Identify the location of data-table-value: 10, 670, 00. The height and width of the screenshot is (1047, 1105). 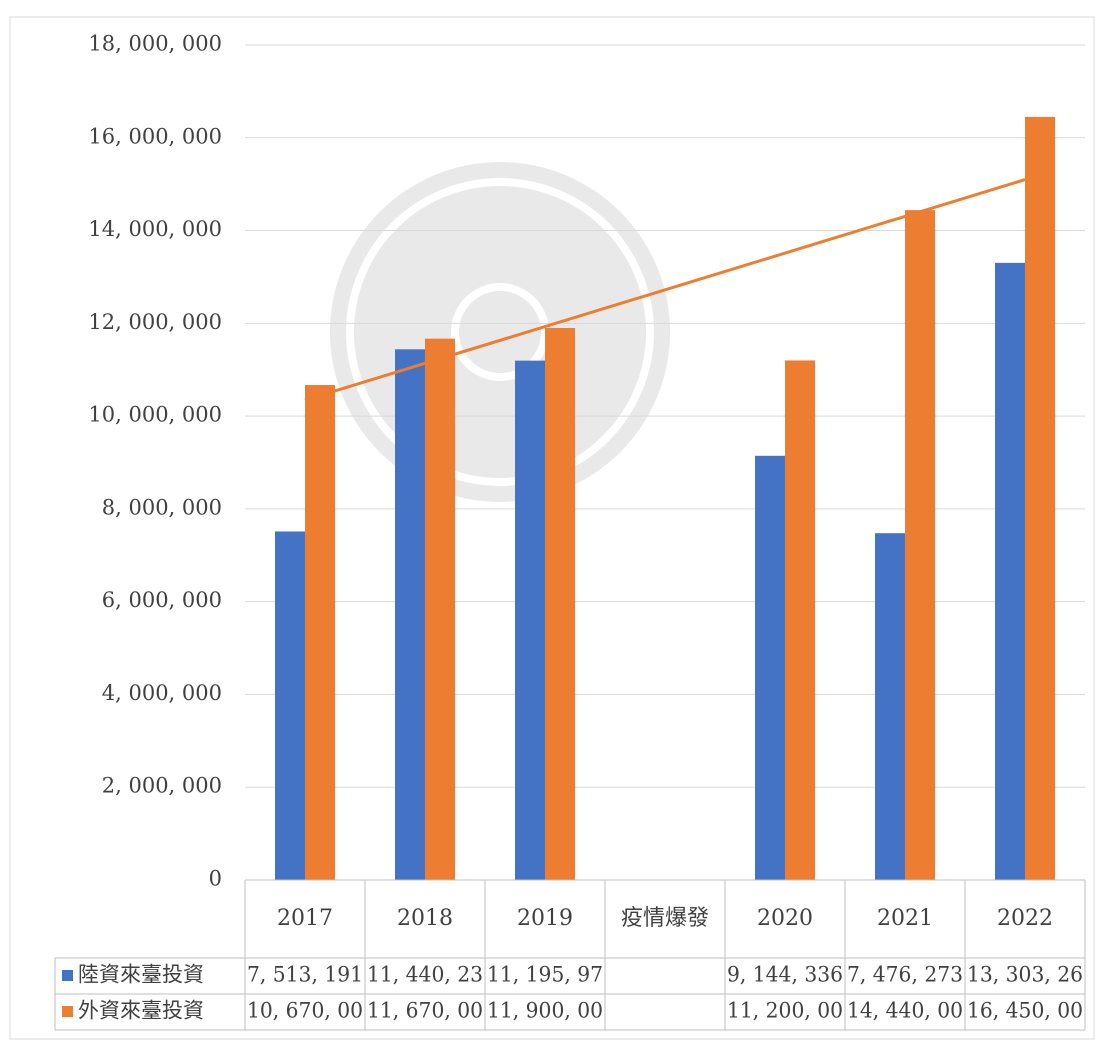
(305, 1011).